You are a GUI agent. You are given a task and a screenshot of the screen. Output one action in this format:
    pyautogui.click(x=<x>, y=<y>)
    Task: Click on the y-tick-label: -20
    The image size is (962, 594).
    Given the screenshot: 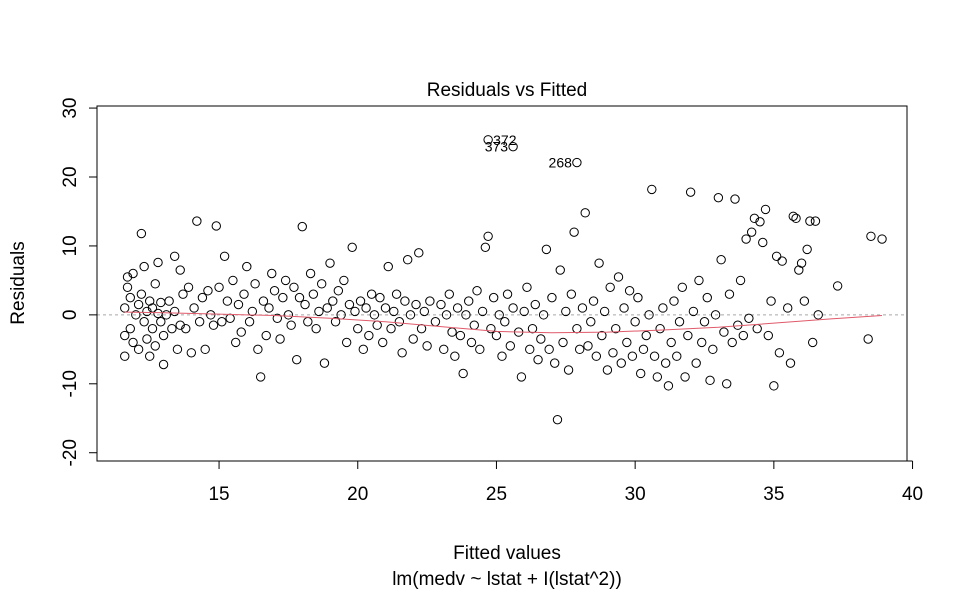 What is the action you would take?
    pyautogui.click(x=70, y=452)
    